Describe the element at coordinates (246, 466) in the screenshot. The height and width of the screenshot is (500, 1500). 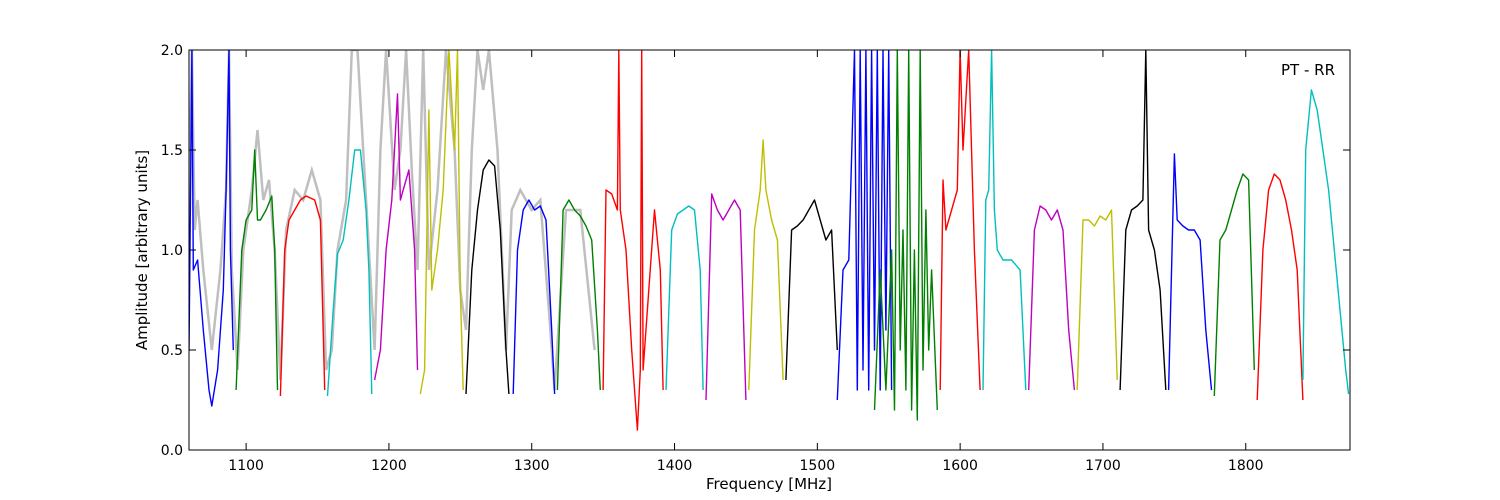
I see `x-tick-label: 1100` at that location.